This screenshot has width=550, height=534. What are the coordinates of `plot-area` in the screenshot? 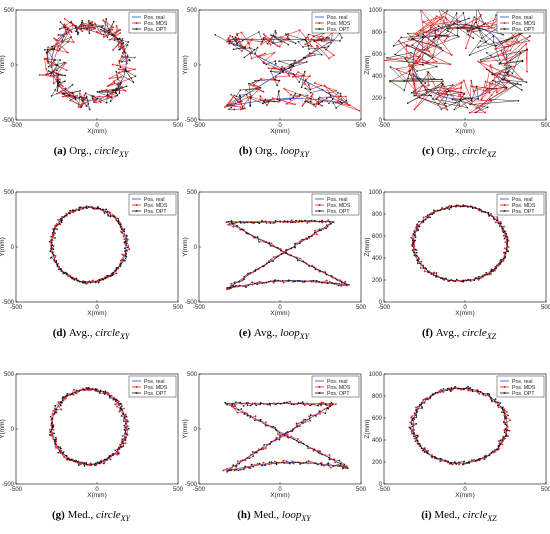 It's located at (87, 64).